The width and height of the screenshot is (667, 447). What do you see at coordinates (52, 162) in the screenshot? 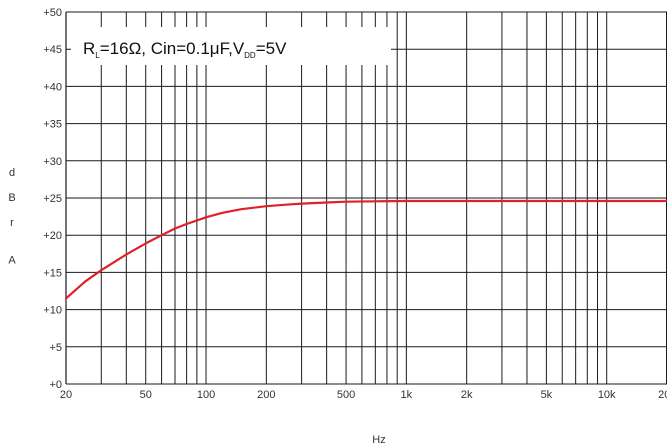
I see `y-tick-label: +30` at bounding box center [52, 162].